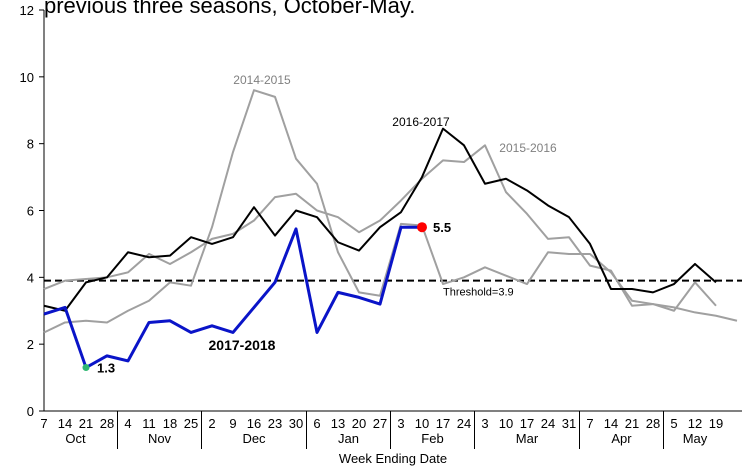 This screenshot has height=470, width=742. What do you see at coordinates (695, 438) in the screenshot?
I see `month-label: May` at bounding box center [695, 438].